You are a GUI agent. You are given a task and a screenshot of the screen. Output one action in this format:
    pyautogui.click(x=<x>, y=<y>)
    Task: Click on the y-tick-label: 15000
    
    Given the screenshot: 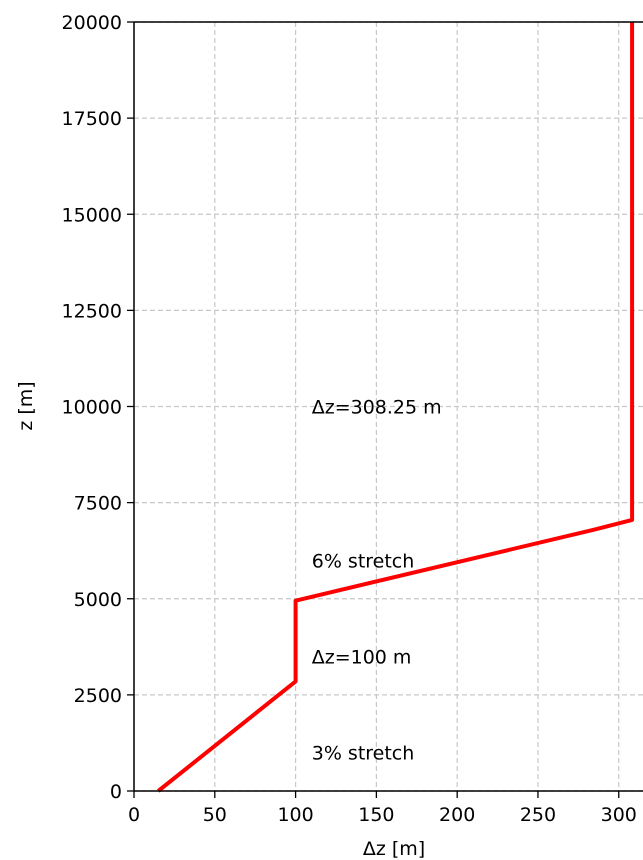 What is the action you would take?
    pyautogui.click(x=92, y=215)
    